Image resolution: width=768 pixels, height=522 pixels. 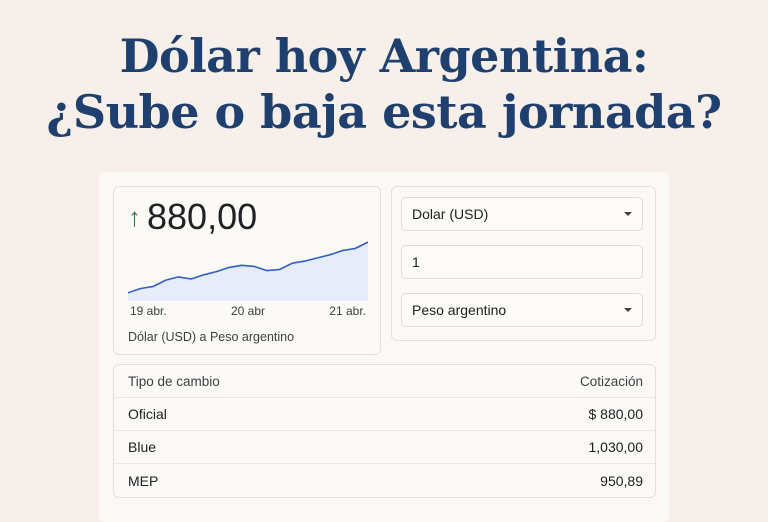 What do you see at coordinates (621, 480) in the screenshot?
I see `rate-value: 950,89` at bounding box center [621, 480].